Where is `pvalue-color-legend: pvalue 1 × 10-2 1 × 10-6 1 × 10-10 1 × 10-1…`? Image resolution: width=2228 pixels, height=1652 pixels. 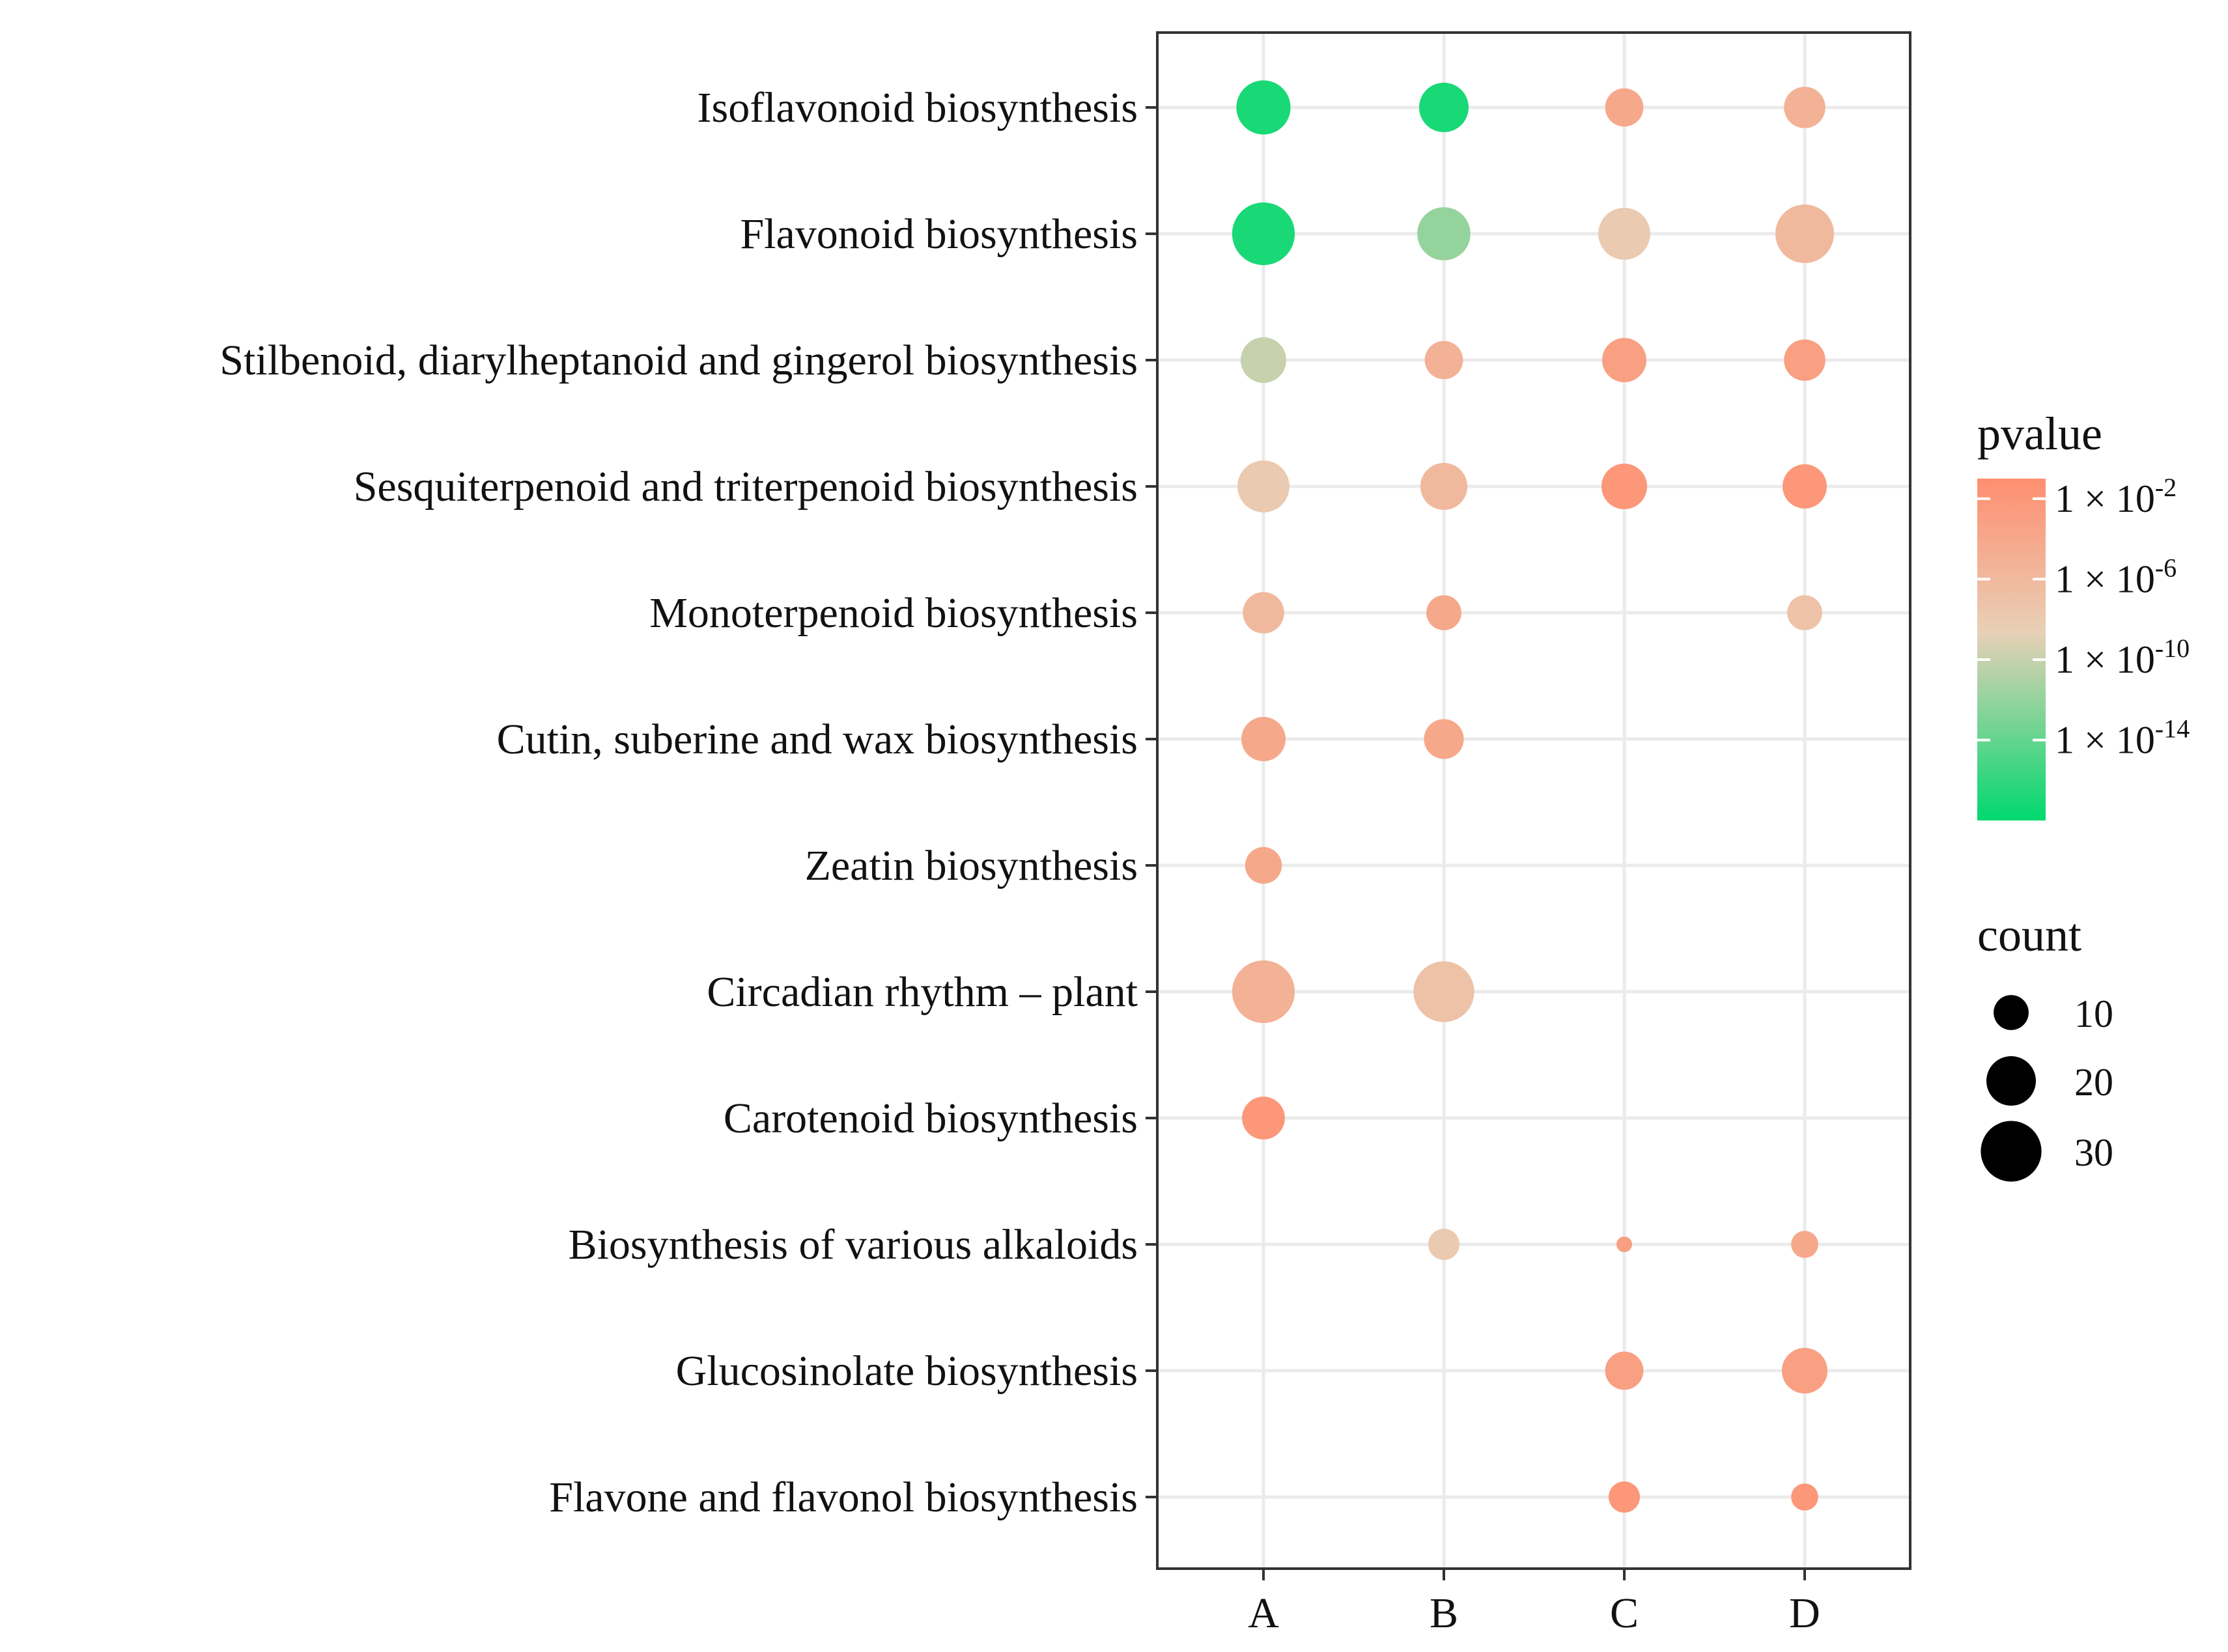 pvalue-color-legend: pvalue 1 × 10-2 1 × 10-6 1 × 10-10 1 × 10-1… is located at coordinates (2083, 614).